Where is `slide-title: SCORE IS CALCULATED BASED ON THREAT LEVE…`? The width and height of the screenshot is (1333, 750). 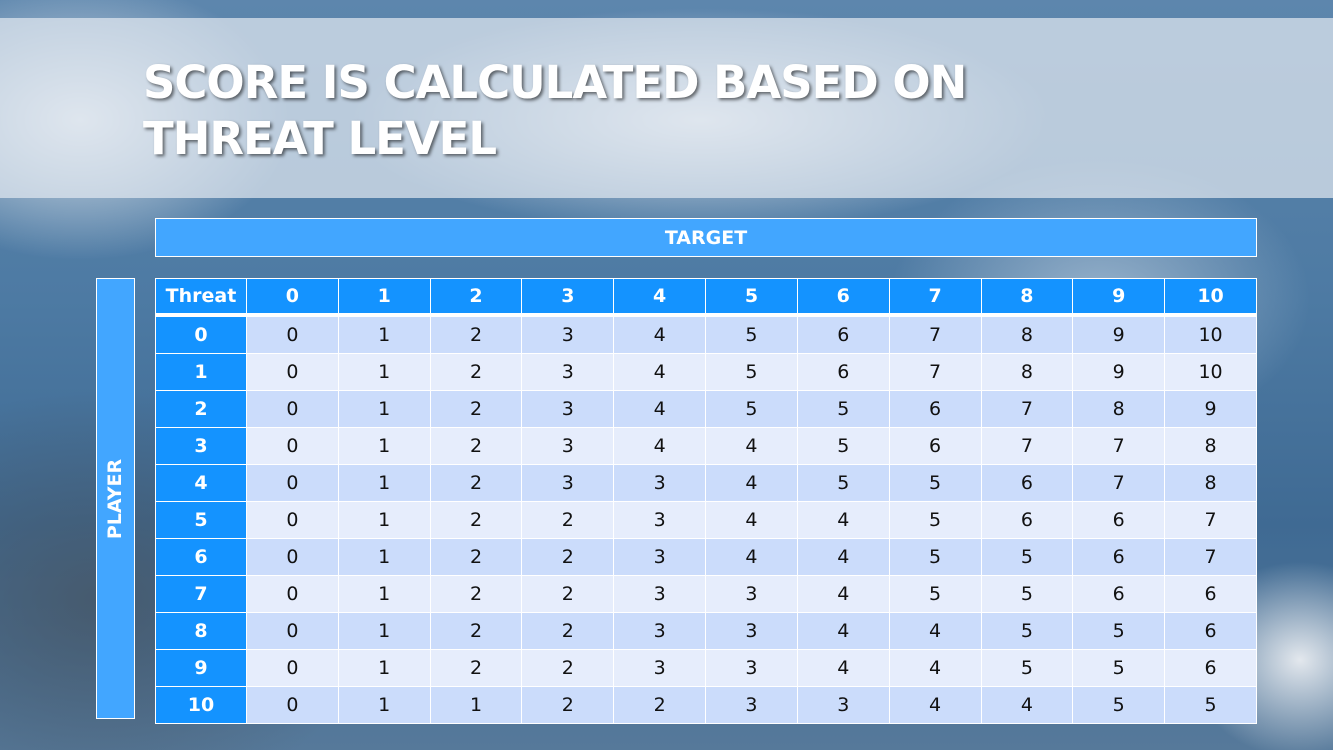
slide-title: SCORE IS CALCULATED BASED ON THREAT LEVE… is located at coordinates (555, 111).